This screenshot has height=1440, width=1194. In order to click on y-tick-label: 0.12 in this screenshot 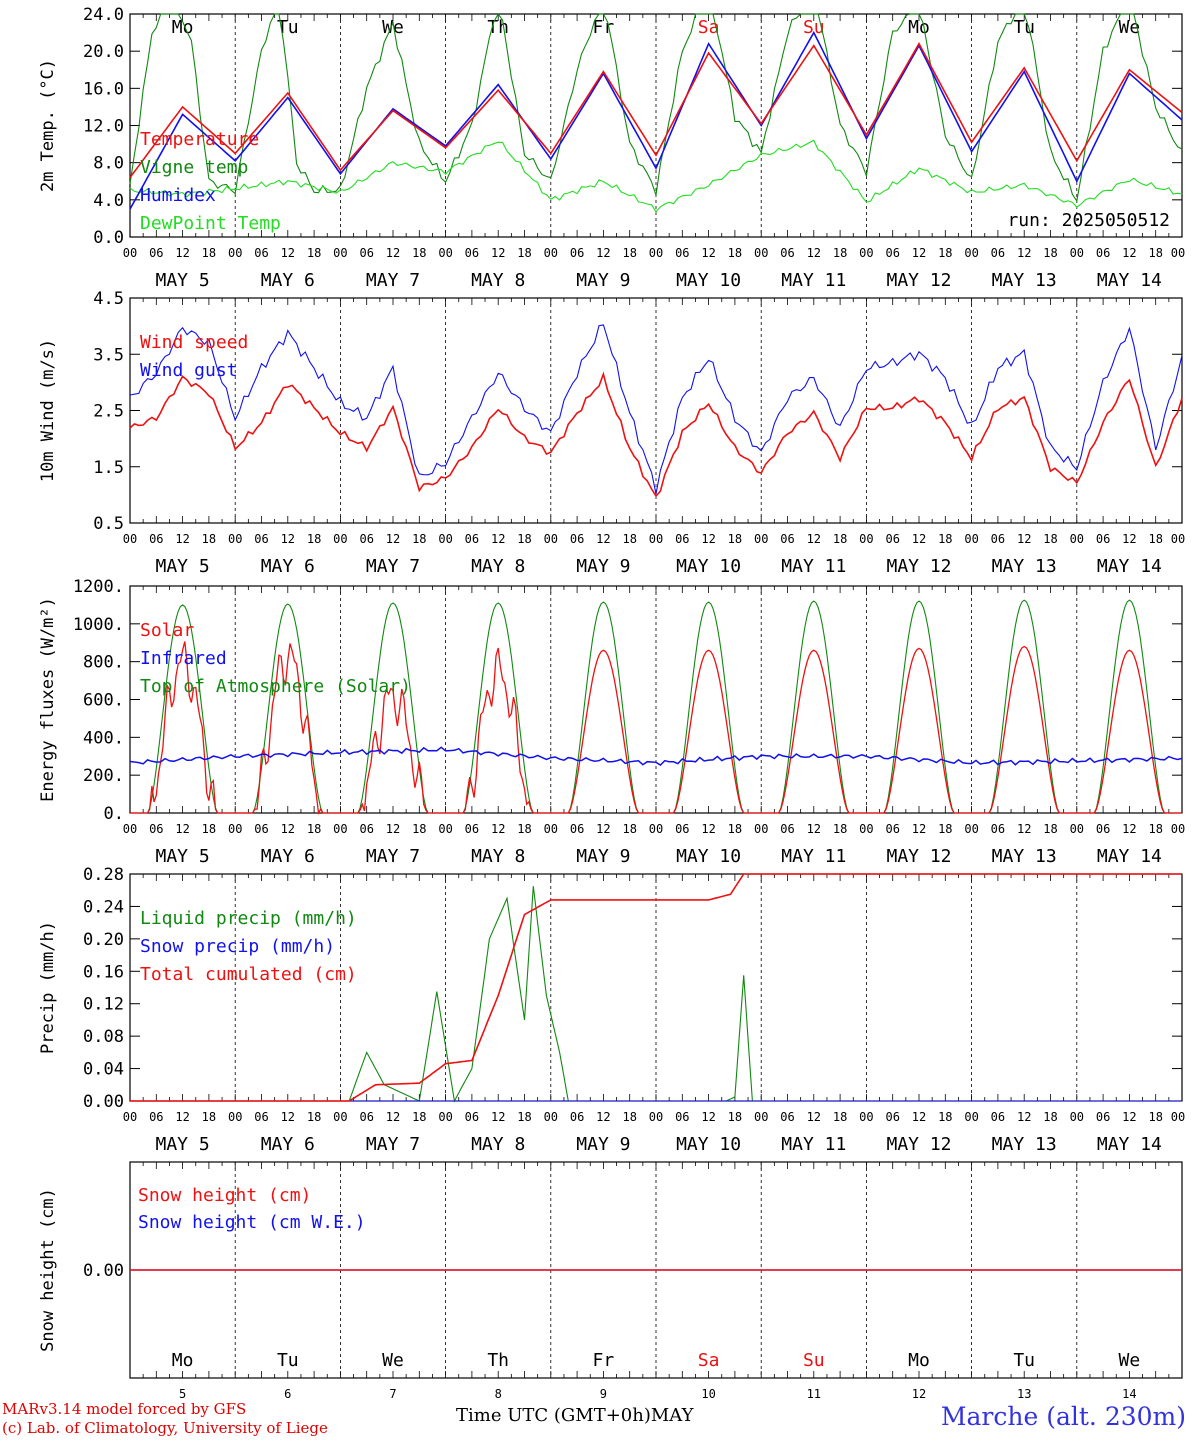, I will do `click(103, 1005)`.